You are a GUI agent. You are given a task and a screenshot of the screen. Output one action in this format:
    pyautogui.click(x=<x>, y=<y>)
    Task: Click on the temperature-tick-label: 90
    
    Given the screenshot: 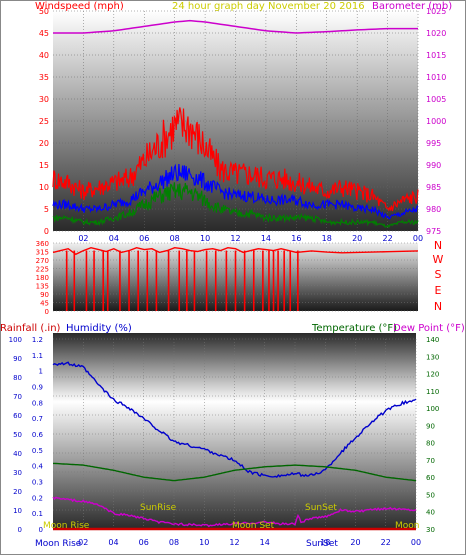 What is the action you would take?
    pyautogui.click(x=430, y=426)
    